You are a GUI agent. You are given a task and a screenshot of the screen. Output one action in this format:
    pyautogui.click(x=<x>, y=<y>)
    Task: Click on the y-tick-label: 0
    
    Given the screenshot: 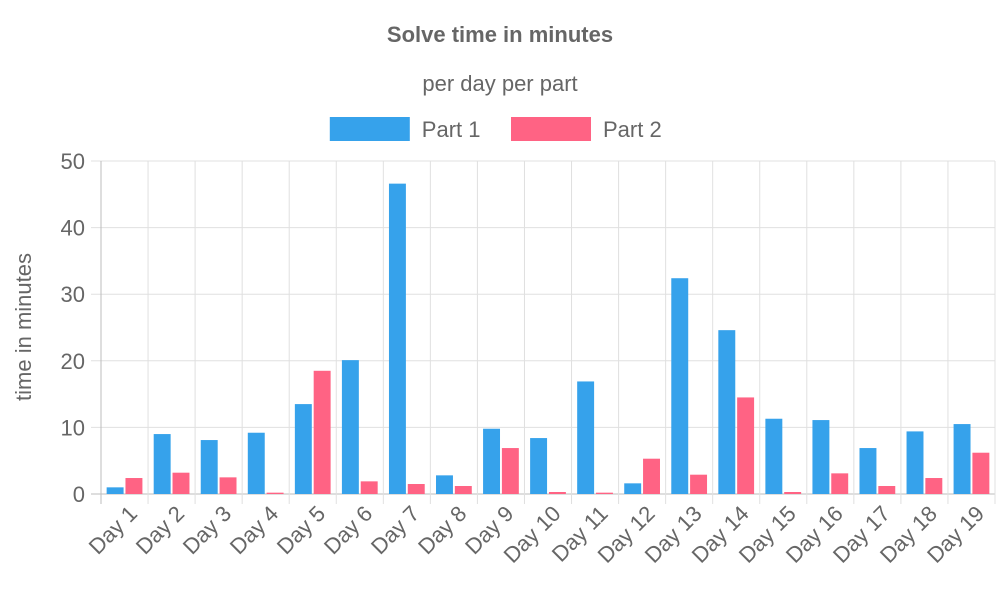 What is the action you would take?
    pyautogui.click(x=79, y=494)
    